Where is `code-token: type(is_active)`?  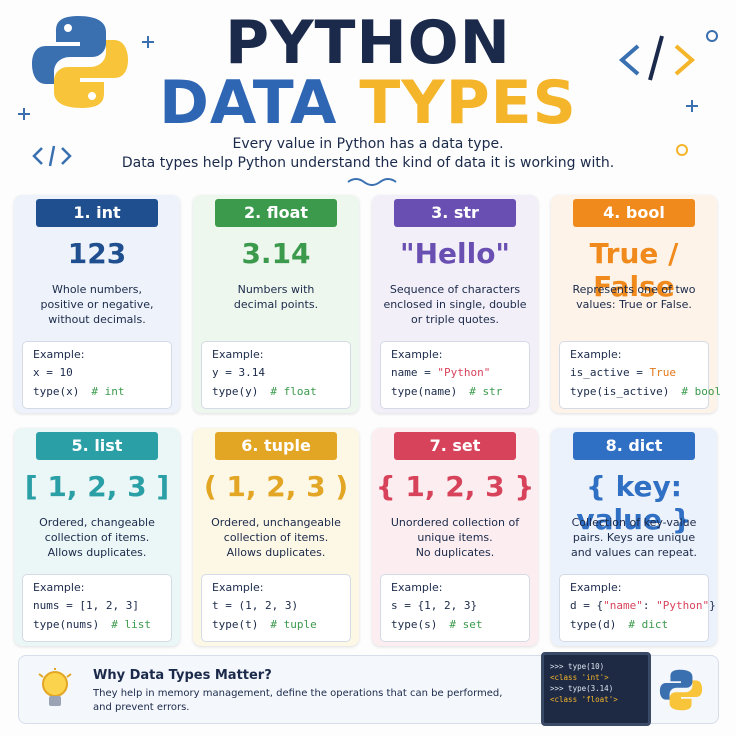 code-token: type(is_active) is located at coordinates (620, 391).